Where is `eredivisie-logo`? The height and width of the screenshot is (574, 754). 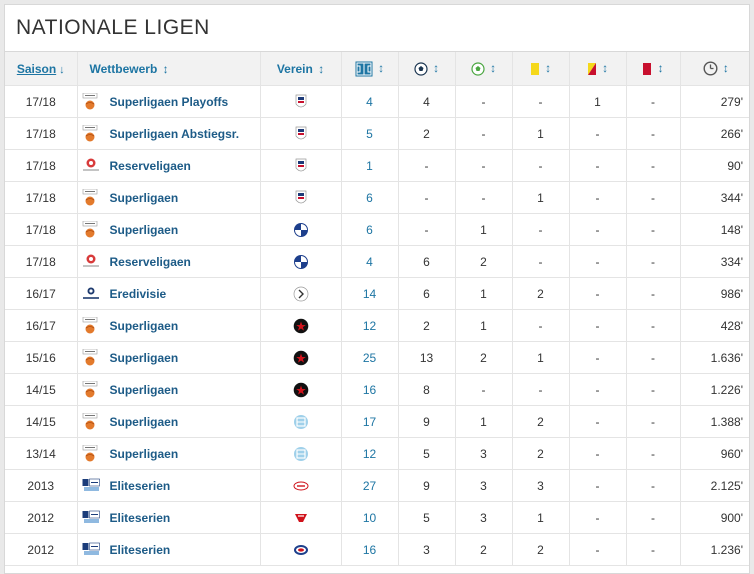 eredivisie-logo is located at coordinates (91, 294).